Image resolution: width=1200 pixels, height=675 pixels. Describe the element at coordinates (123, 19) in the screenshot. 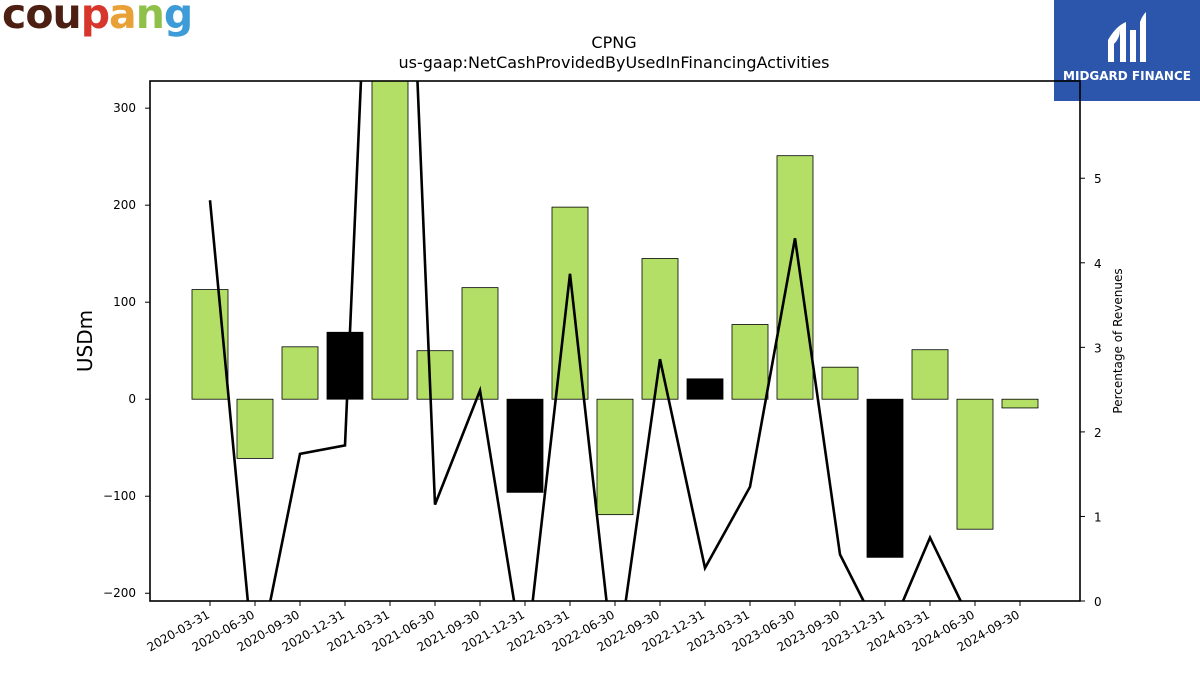

I see `coupang-letter: a` at that location.